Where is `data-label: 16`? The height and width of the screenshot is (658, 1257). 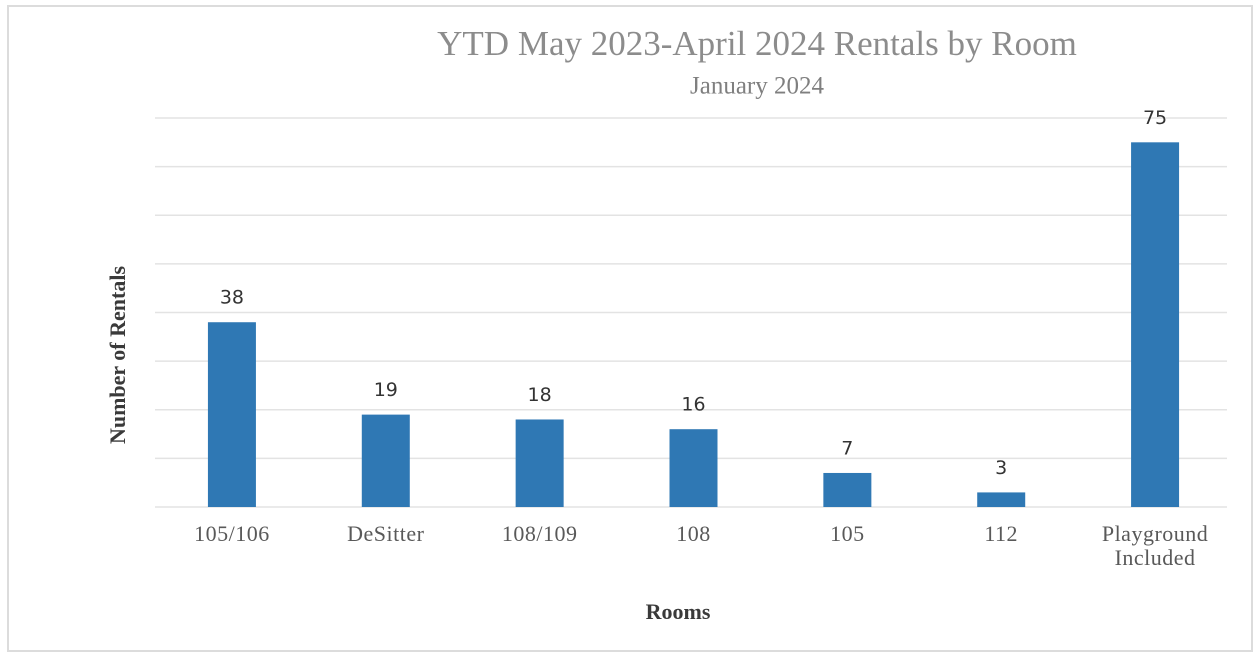
data-label: 16 is located at coordinates (693, 405).